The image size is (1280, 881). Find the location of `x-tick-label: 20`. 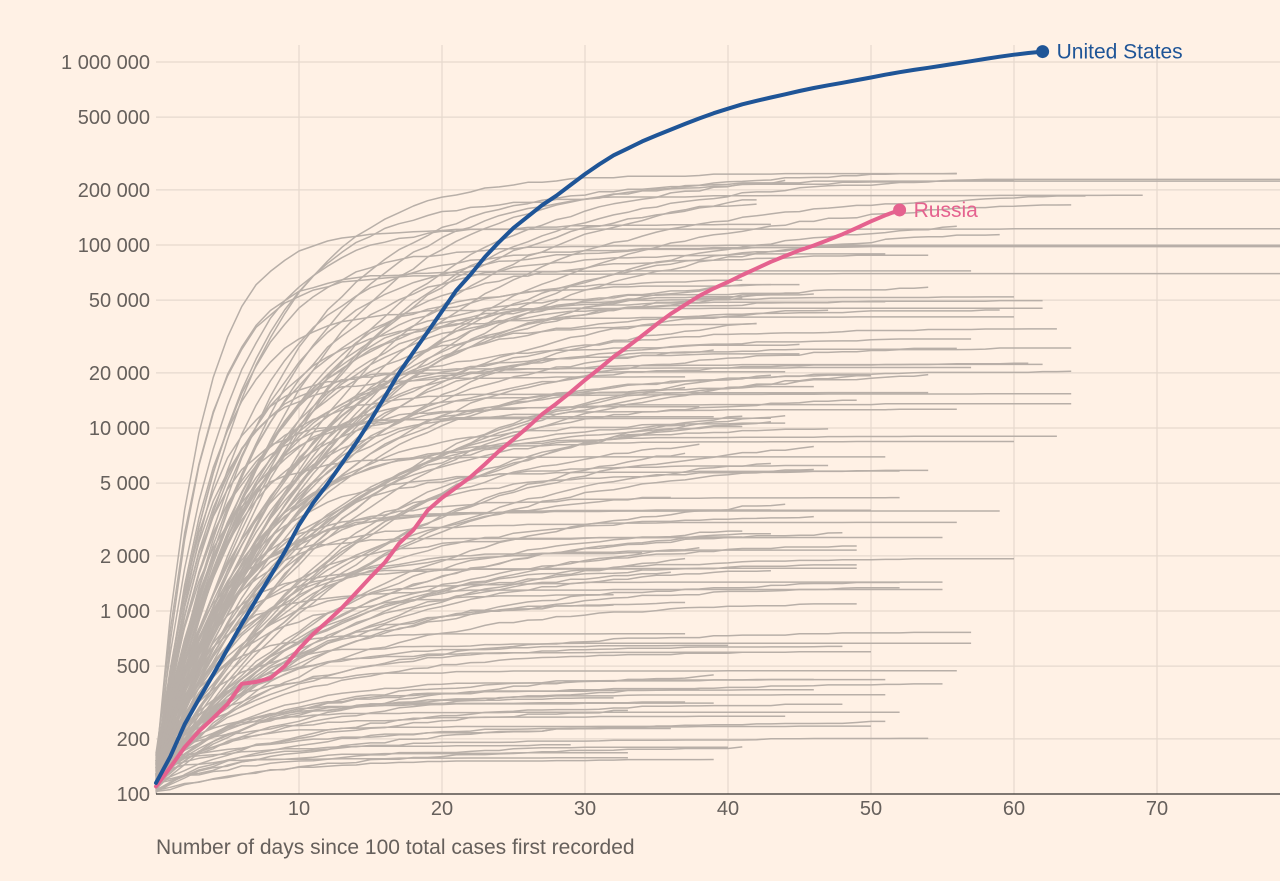

x-tick-label: 20 is located at coordinates (442, 809).